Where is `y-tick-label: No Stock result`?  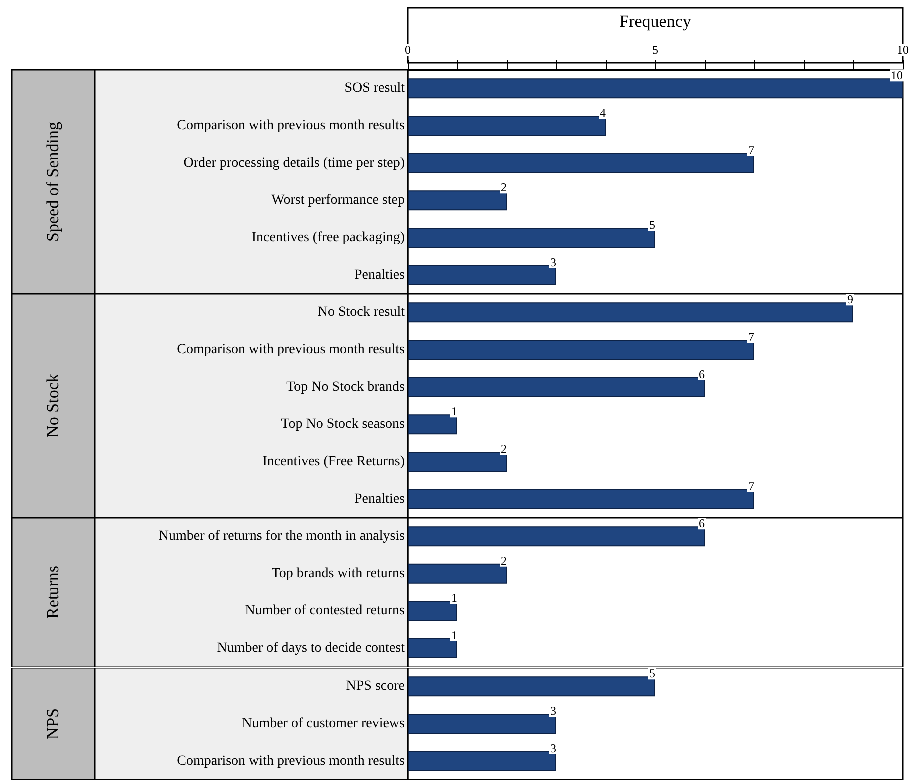
y-tick-label: No Stock result is located at coordinates (362, 312).